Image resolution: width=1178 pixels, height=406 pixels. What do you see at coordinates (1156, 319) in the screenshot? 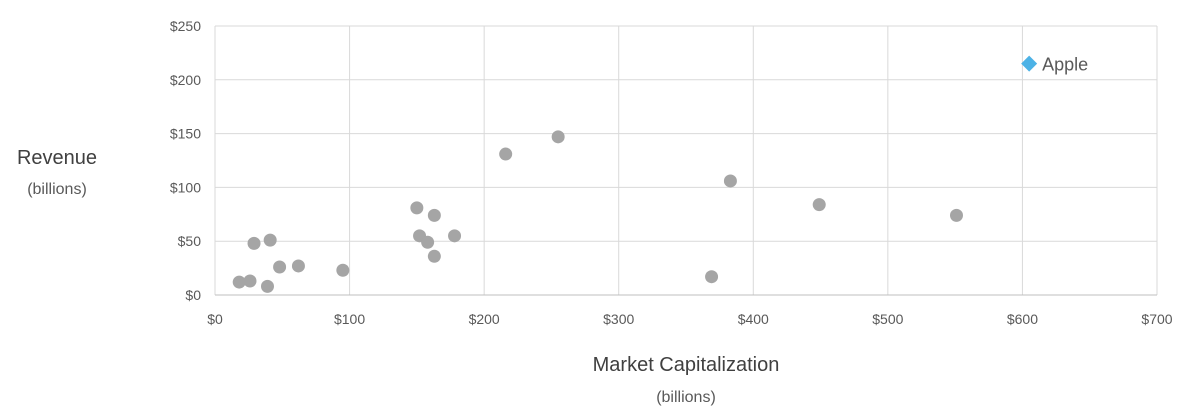
I see `x-tick-label: $700` at bounding box center [1156, 319].